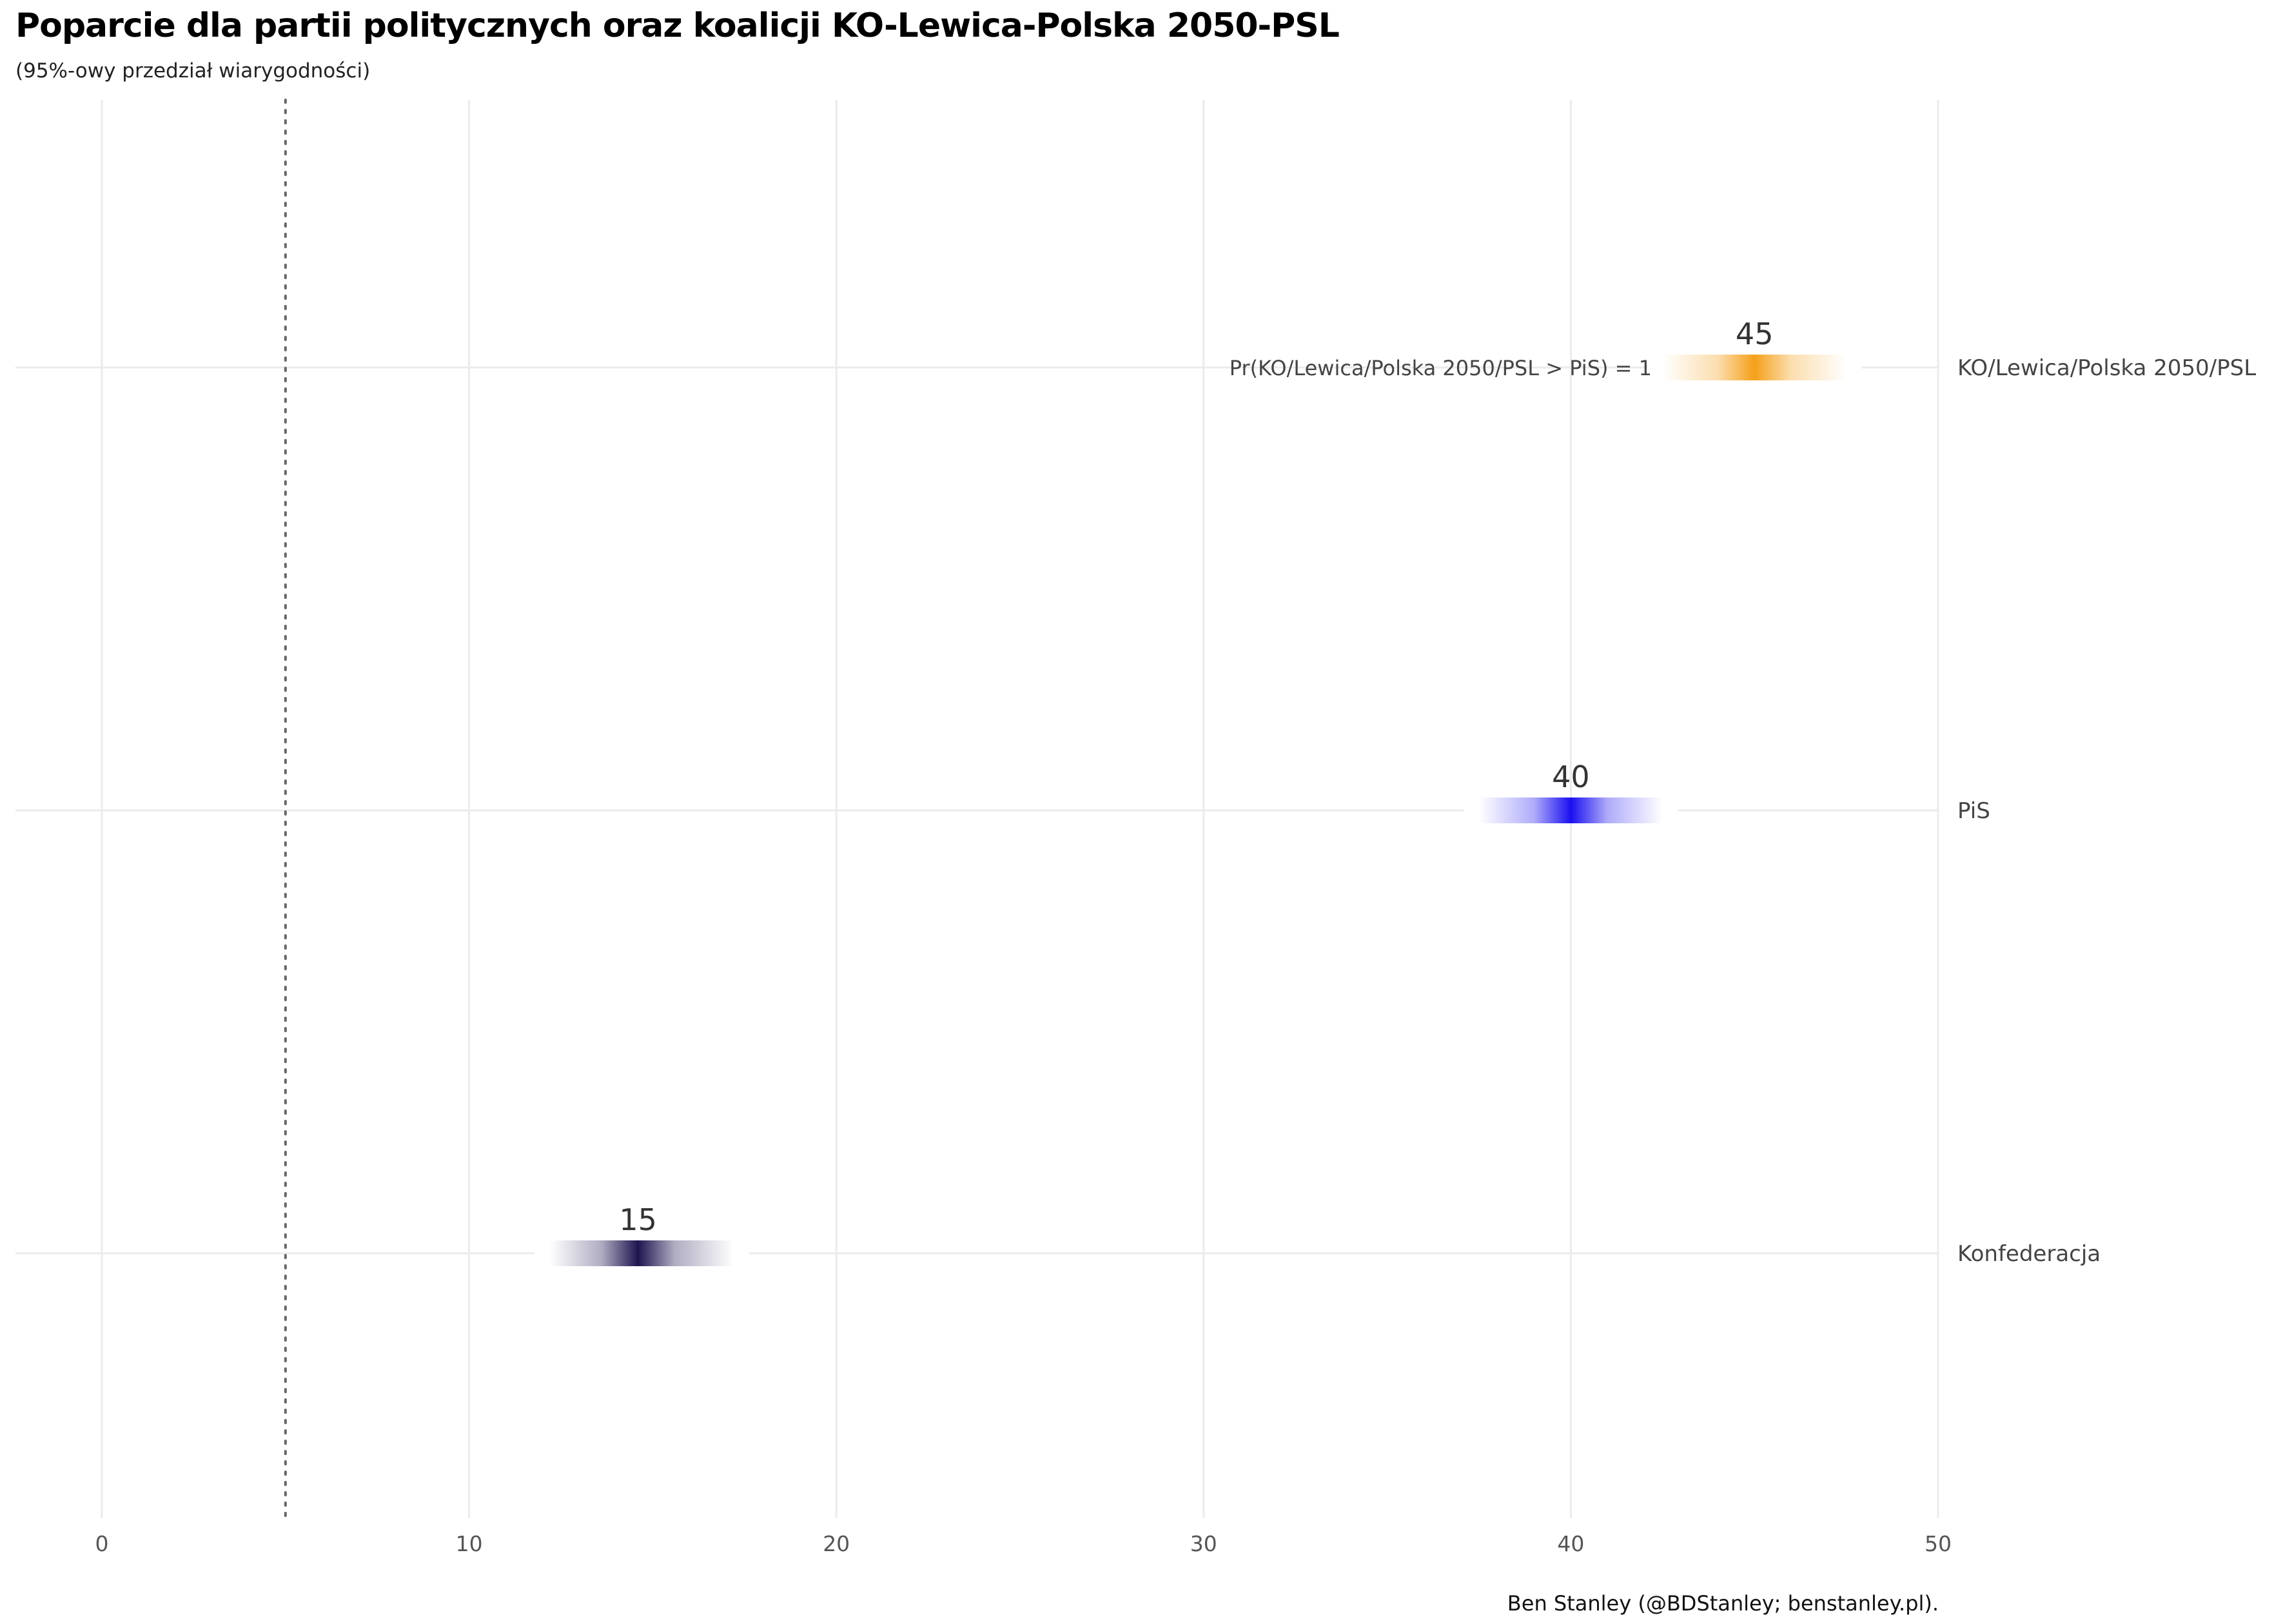 This screenshot has height=1624, width=2274. Describe the element at coordinates (2106, 368) in the screenshot. I see `category-label-0: KO/Lewica/Polska 2050/PSL` at that location.